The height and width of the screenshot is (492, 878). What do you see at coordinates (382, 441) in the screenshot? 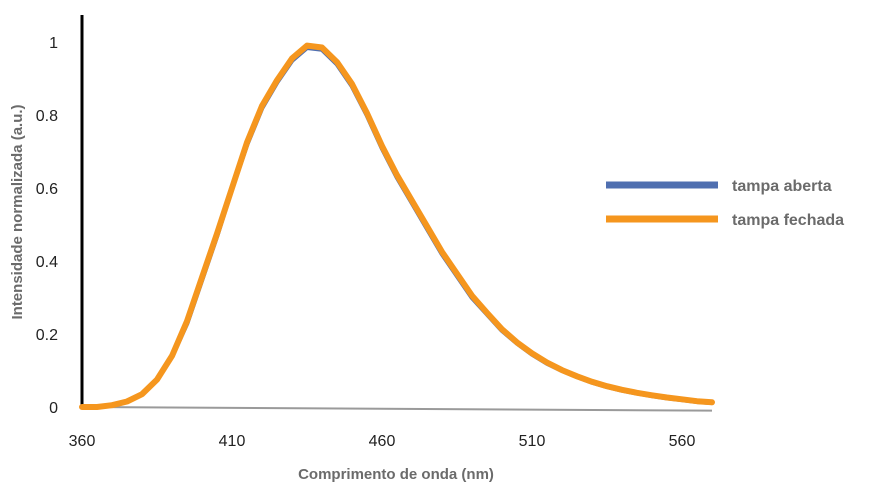
I see `x-tick-label: 460` at bounding box center [382, 441].